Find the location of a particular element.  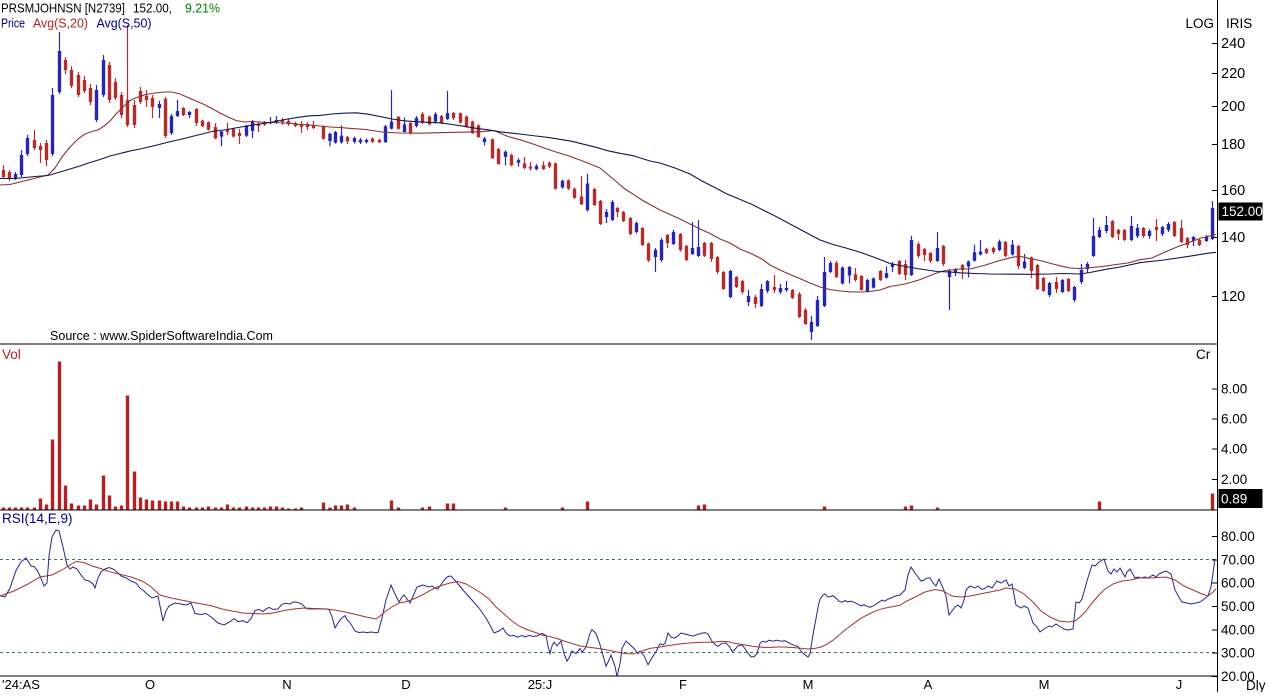

svg-text: 30.00 is located at coordinates (1238, 653).